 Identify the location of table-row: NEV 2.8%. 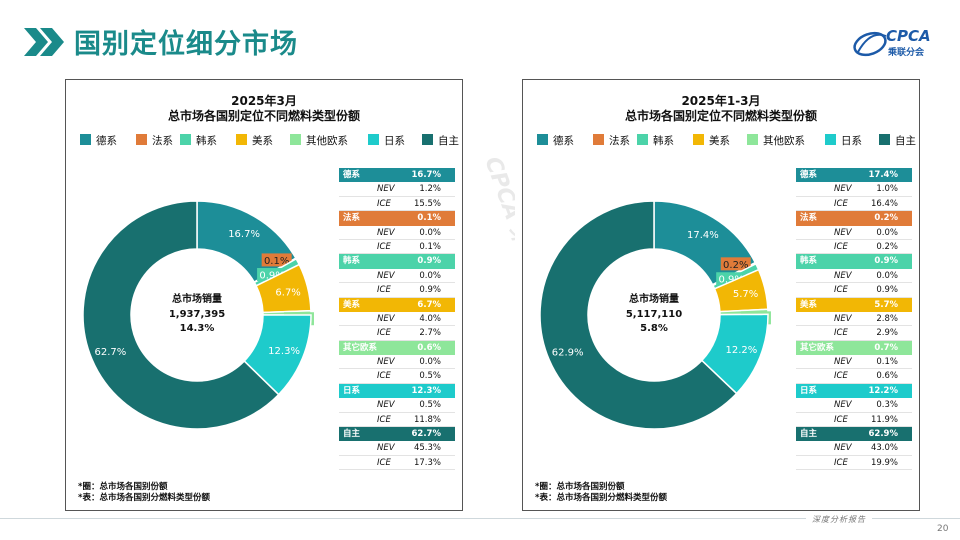
(854, 319).